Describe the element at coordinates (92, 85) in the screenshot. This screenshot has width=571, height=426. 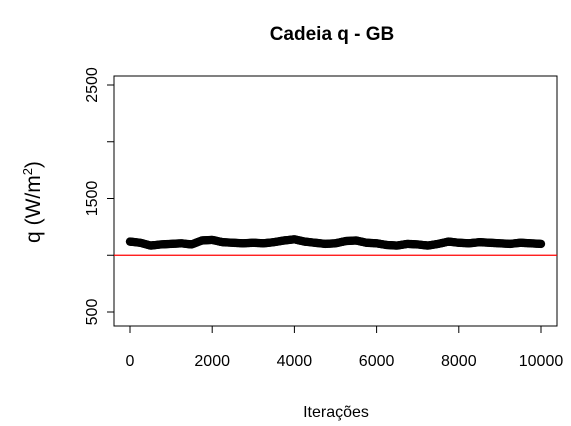
I see `y-tick-label: 2500` at that location.